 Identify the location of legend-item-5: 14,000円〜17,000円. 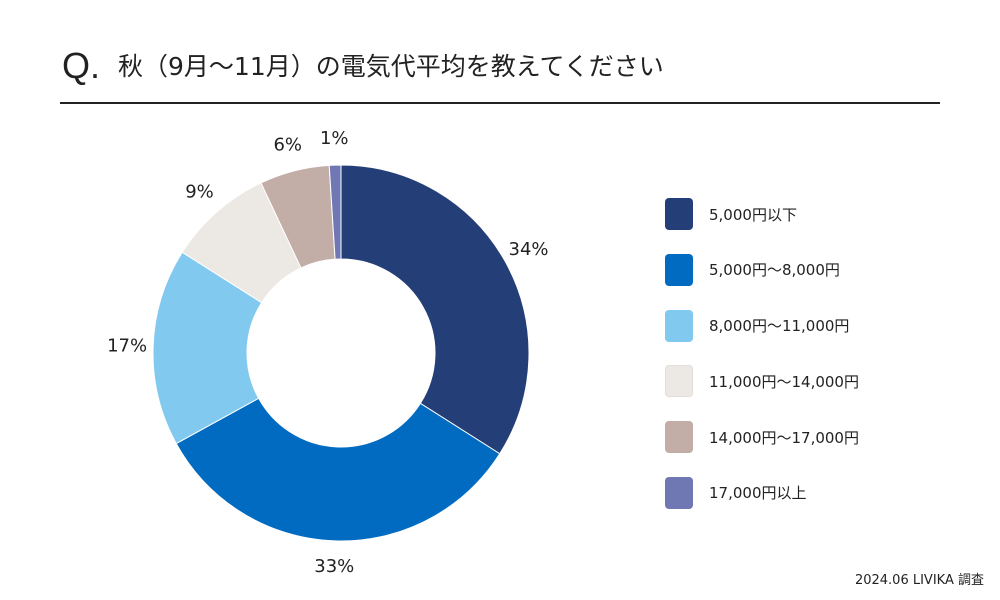
(762, 437).